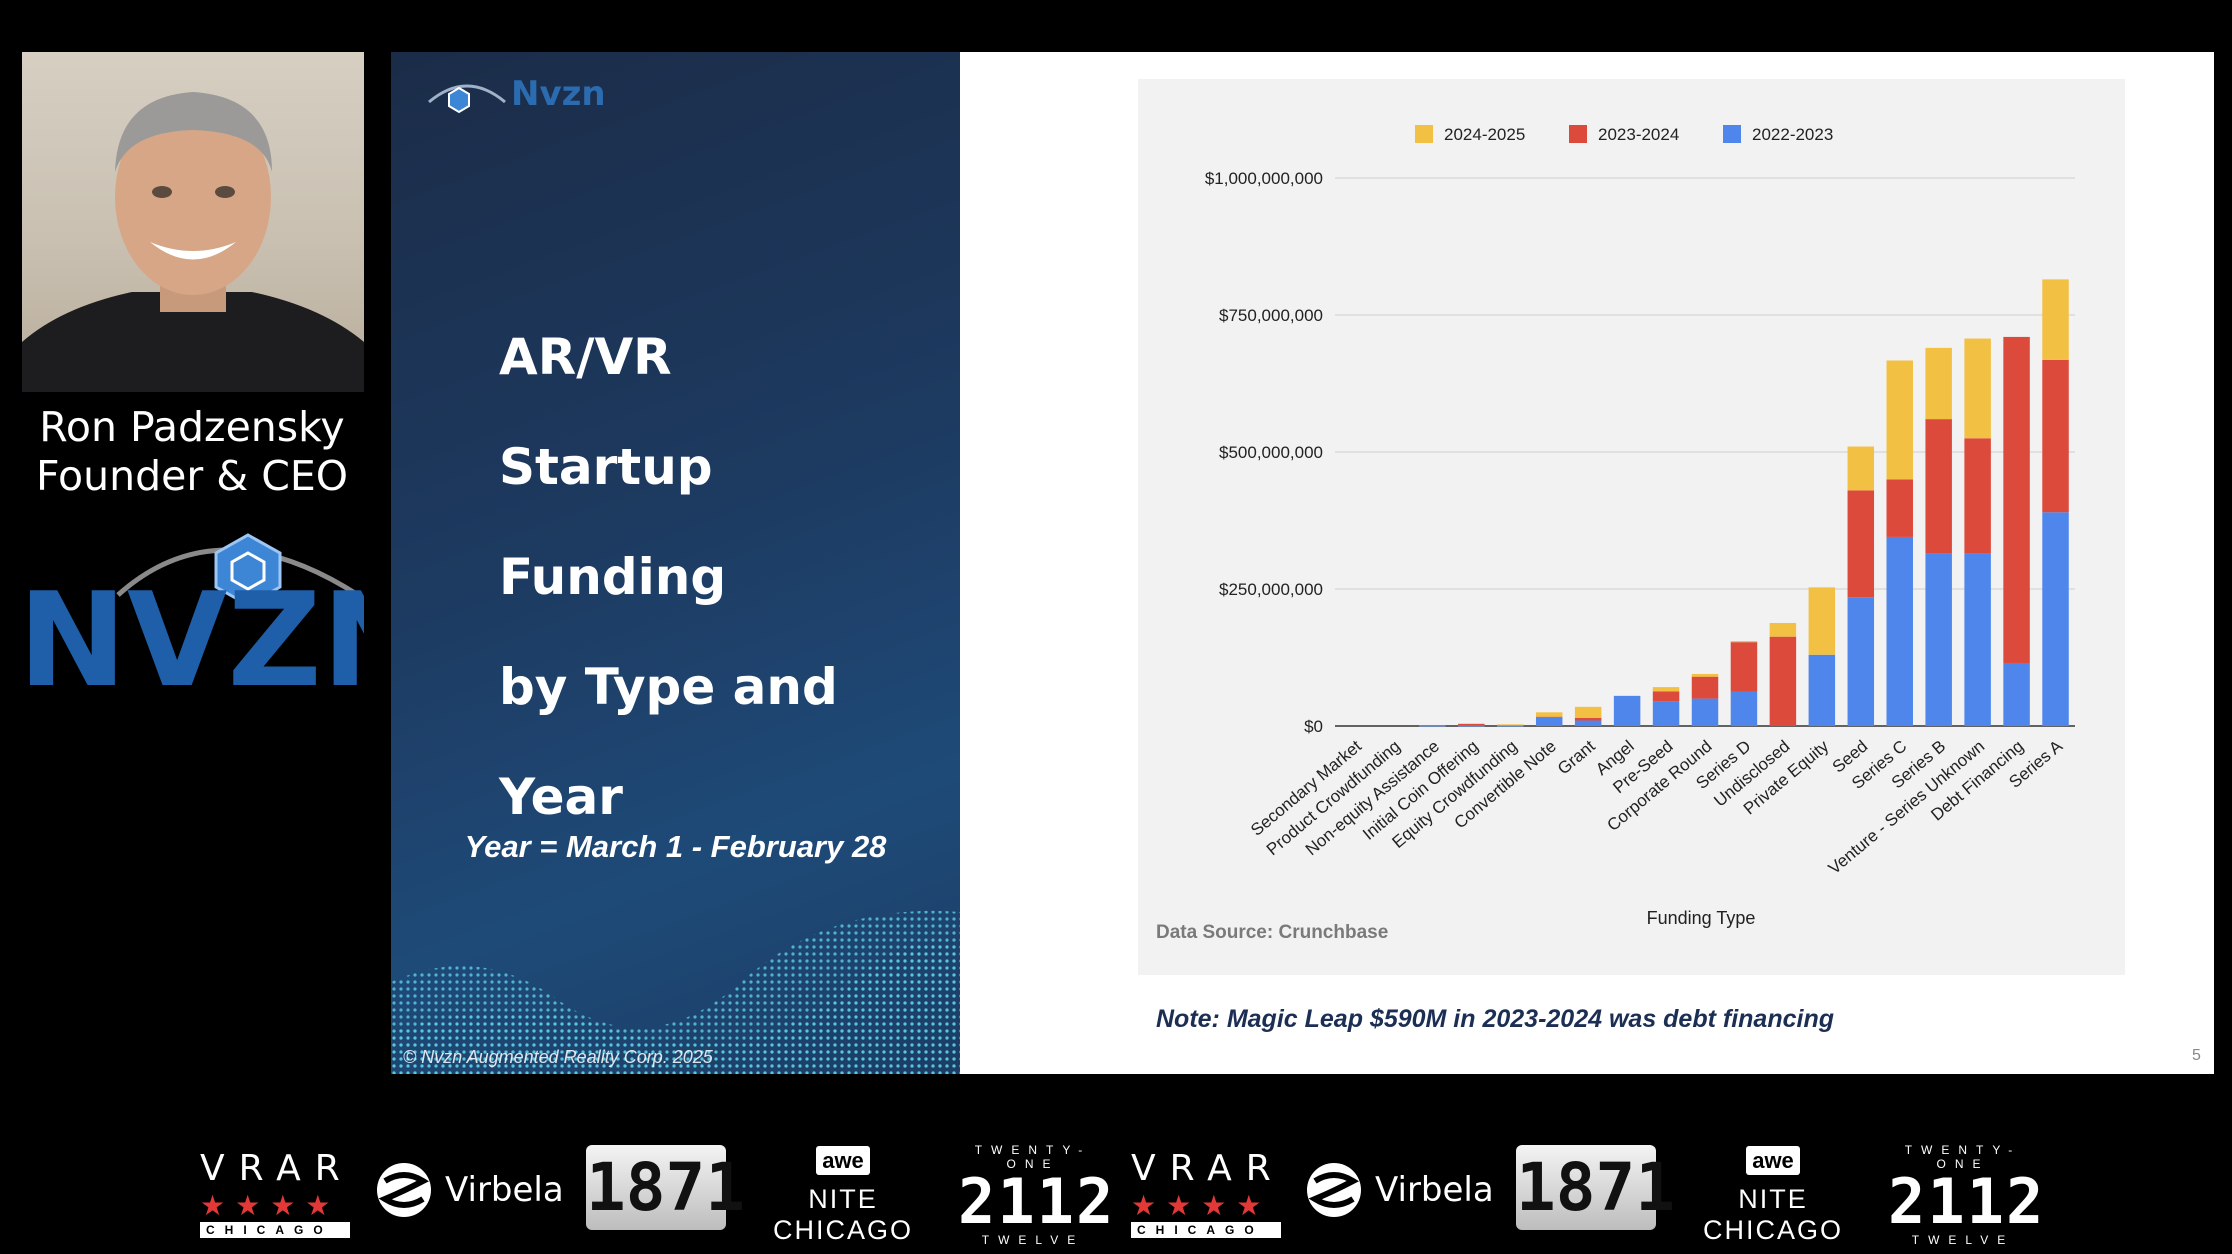  Describe the element at coordinates (1271, 452) in the screenshot. I see `y-tick-label: $500,000,000` at that location.